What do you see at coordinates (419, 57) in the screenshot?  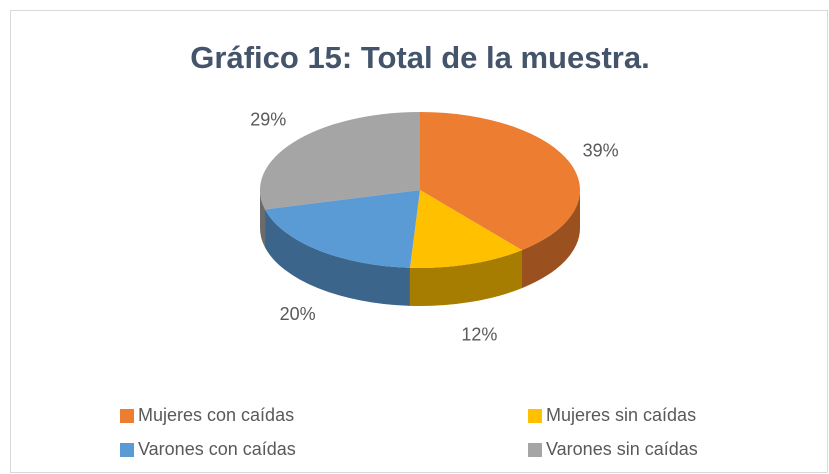 I see `chart-title: Gráfico 15: Total de la muestra.` at bounding box center [419, 57].